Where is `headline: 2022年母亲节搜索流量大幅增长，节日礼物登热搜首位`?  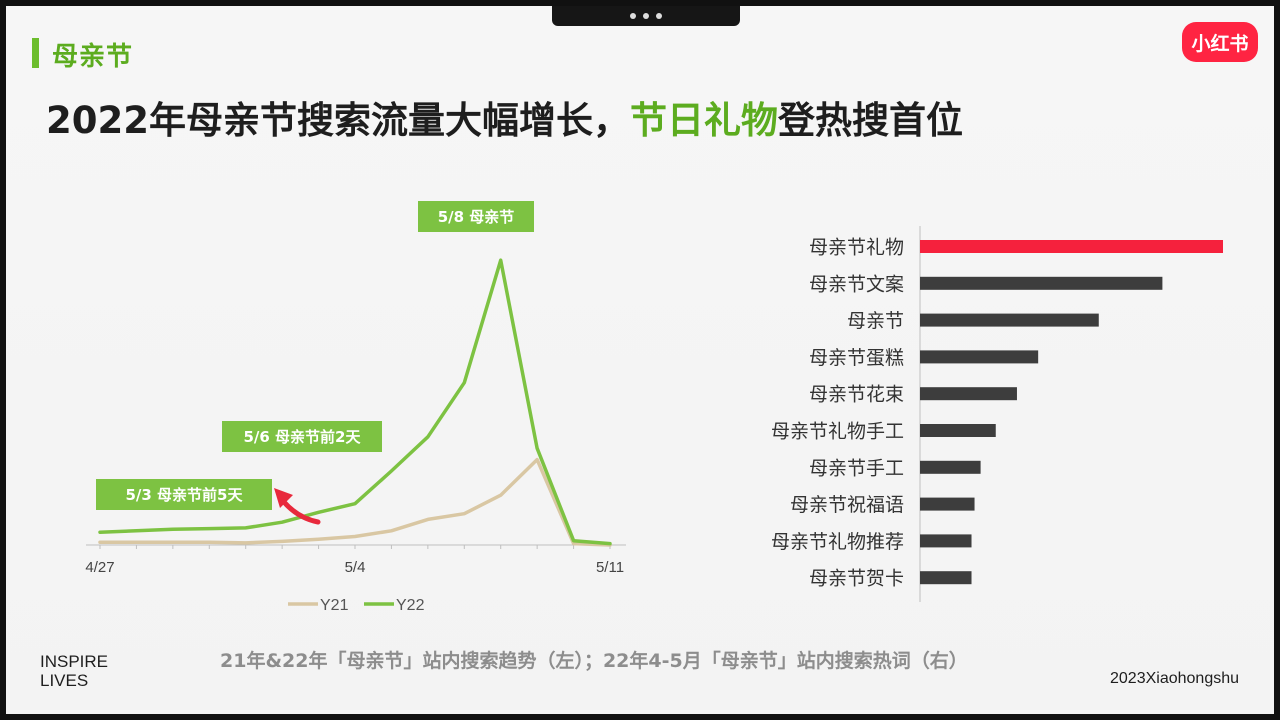 headline: 2022年母亲节搜索流量大幅增长，节日礼物登热搜首位 is located at coordinates (504, 117).